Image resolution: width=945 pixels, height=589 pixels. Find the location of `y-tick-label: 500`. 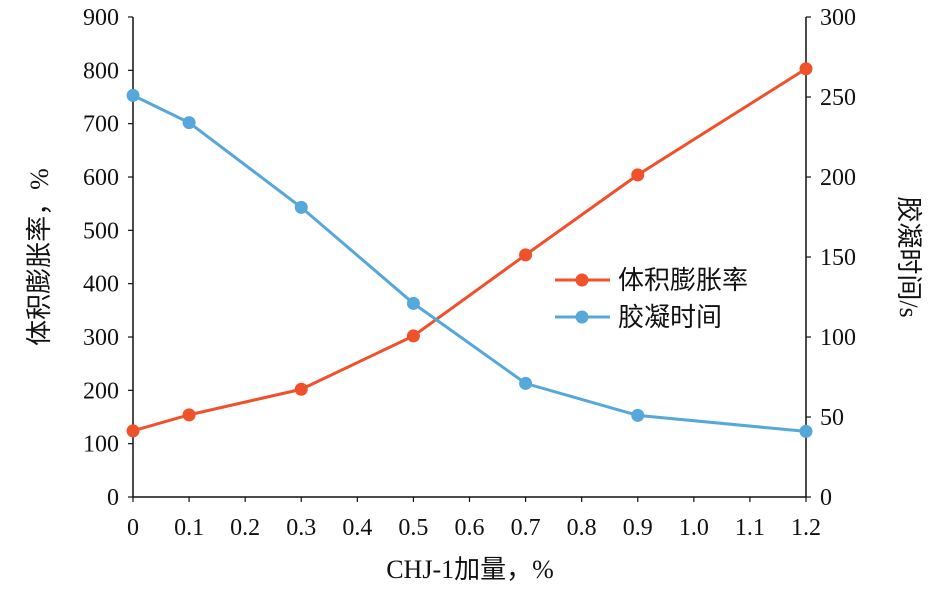

y-tick-label: 500 is located at coordinates (101, 231).